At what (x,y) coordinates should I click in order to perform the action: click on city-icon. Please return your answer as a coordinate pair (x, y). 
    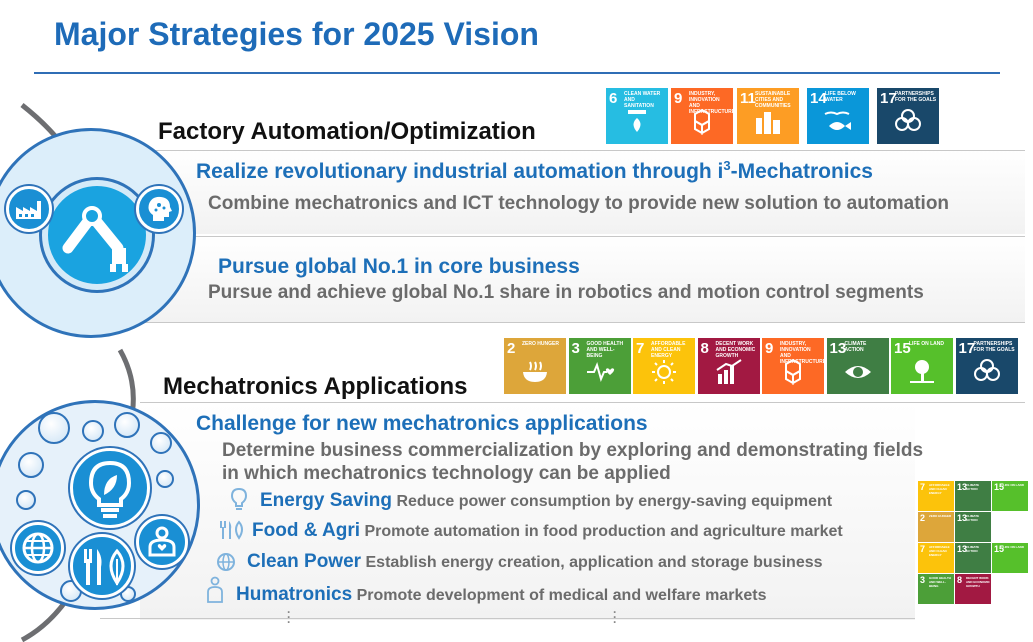
    Looking at the image, I should click on (768, 123).